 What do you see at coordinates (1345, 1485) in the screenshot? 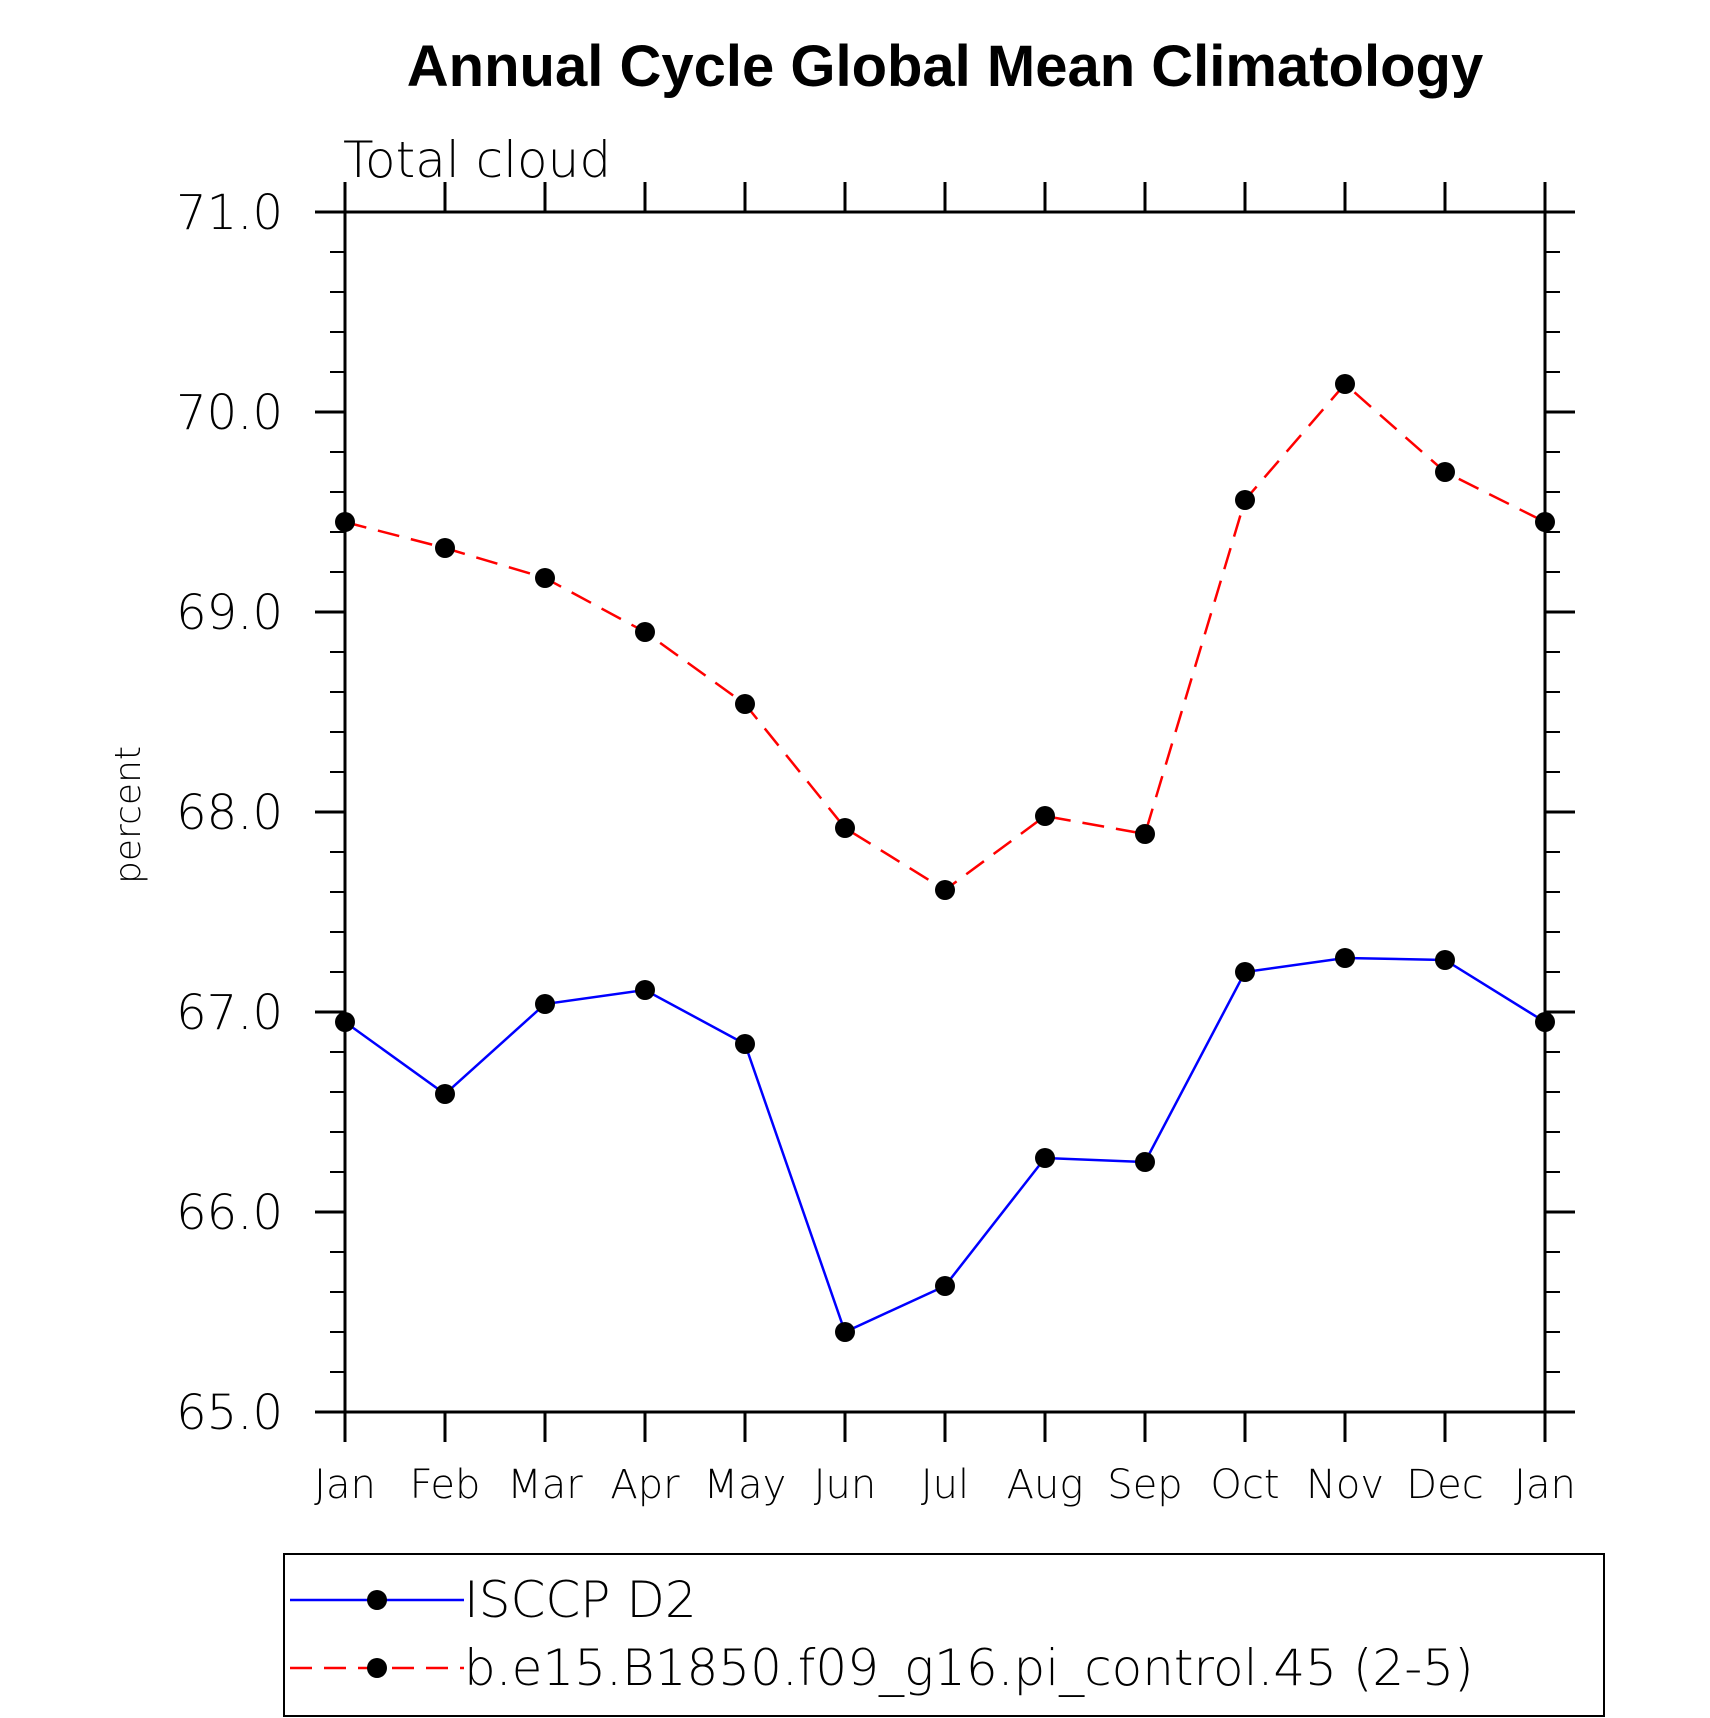
I see `x-tick-label: Nov` at bounding box center [1345, 1485].